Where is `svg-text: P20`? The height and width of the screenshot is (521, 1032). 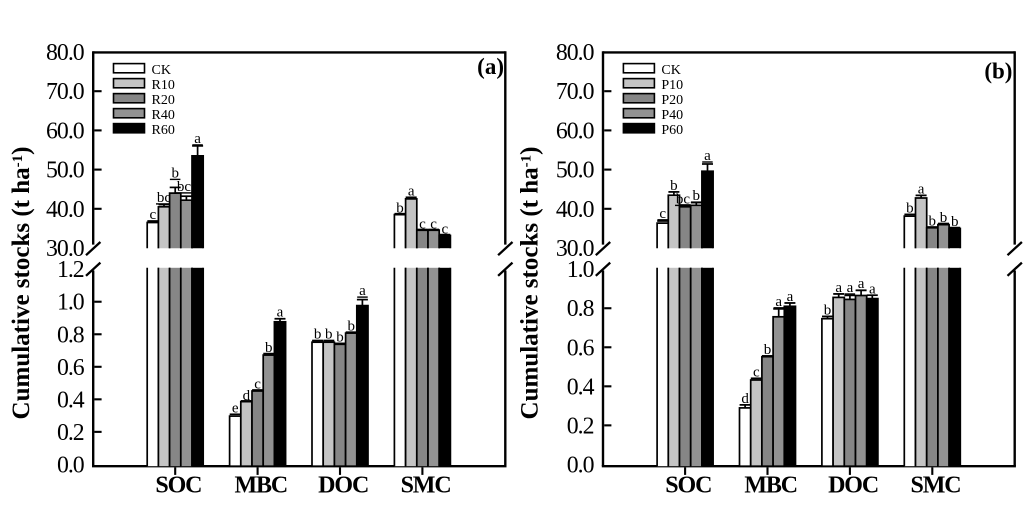
svg-text: P20 is located at coordinates (672, 100).